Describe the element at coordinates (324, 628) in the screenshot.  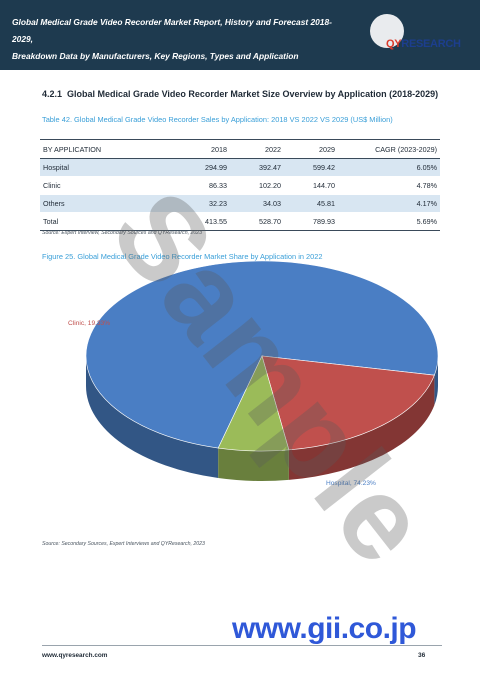
I see `gii-watermark: www.gii.co.jp` at that location.